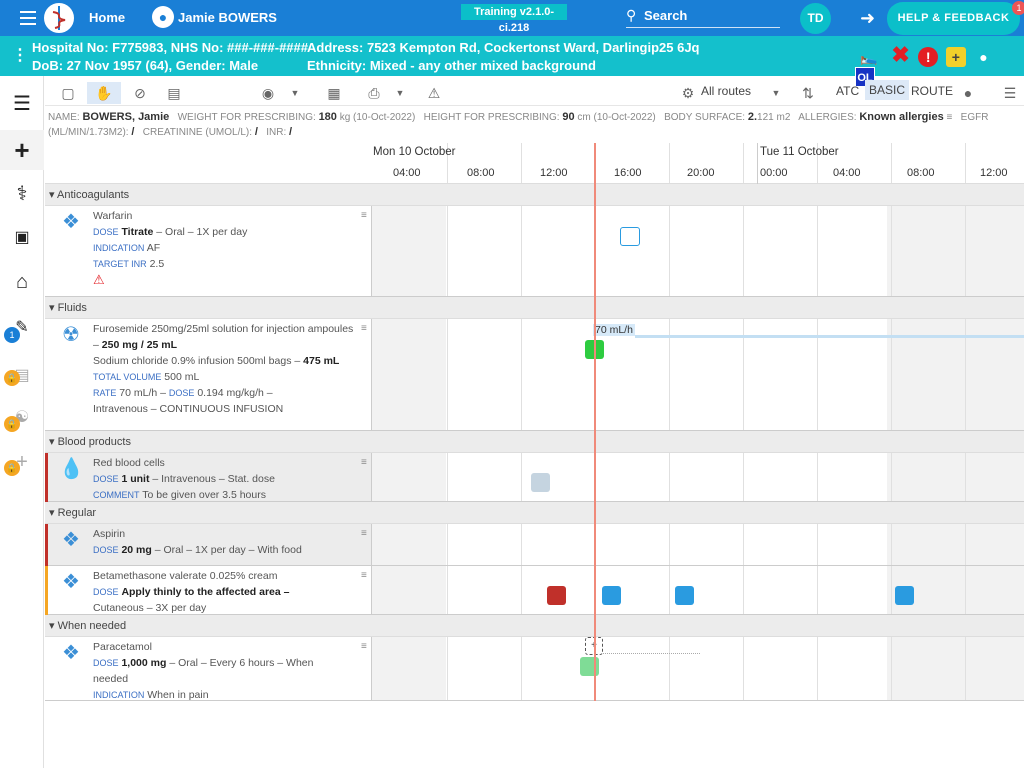 Image resolution: width=1024 pixels, height=768 pixels. I want to click on app-logo, so click(59, 18).